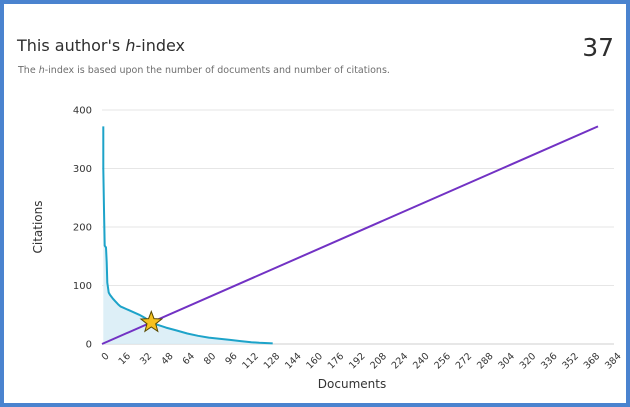 The image size is (630, 407). I want to click on x-tick-label: 16, so click(125, 359).